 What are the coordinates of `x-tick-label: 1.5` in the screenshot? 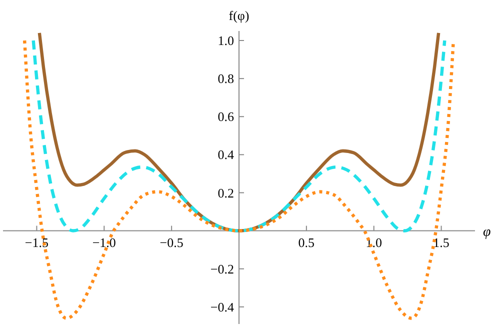 It's located at (441, 242).